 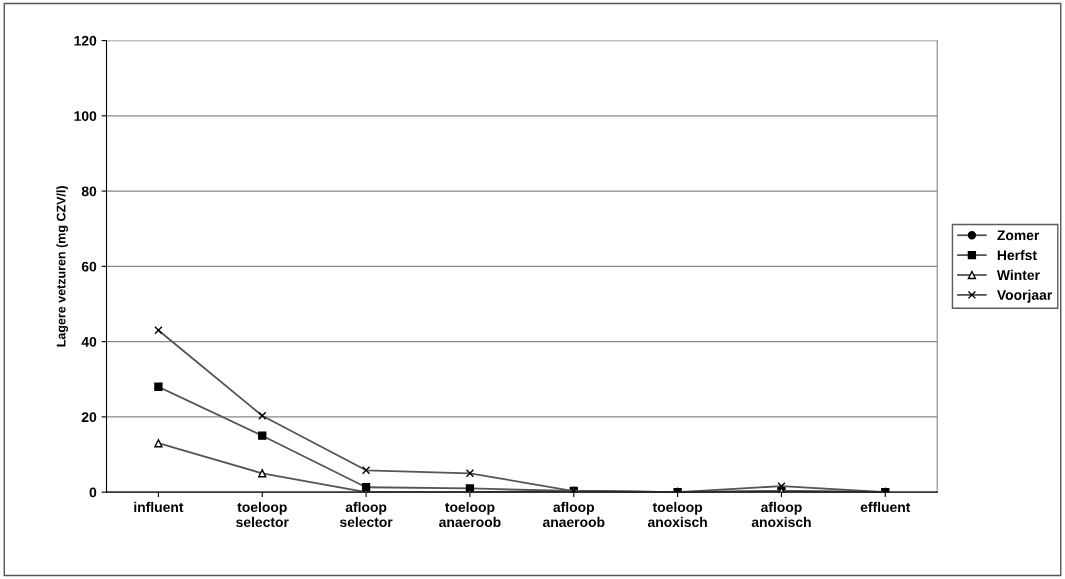 I want to click on x-tick-label: effluent, so click(x=885, y=507).